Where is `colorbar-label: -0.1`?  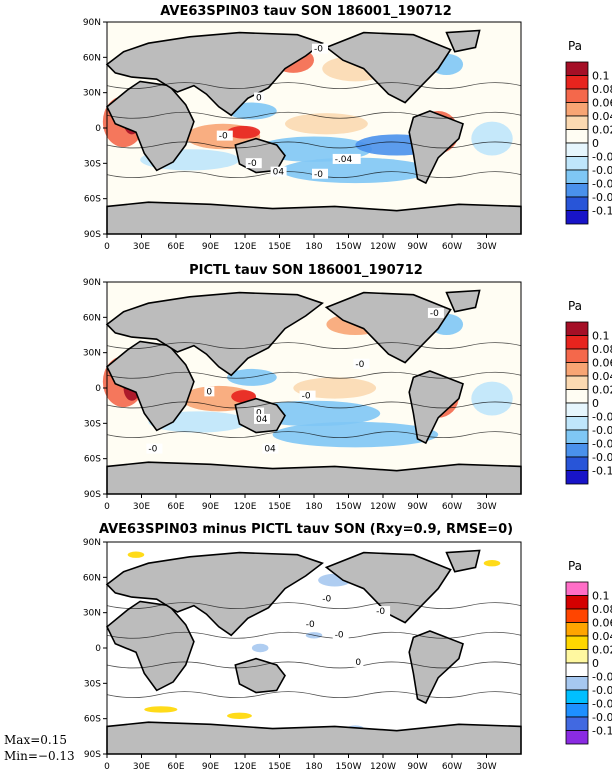
colorbar-label: -0.1 is located at coordinates (602, 471).